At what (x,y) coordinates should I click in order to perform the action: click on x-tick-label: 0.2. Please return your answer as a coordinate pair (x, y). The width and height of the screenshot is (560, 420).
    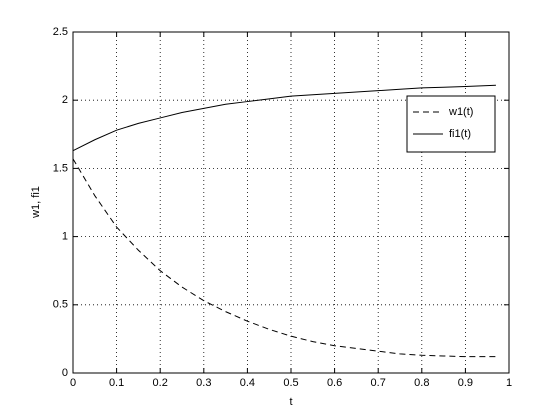
    Looking at the image, I should click on (160, 383).